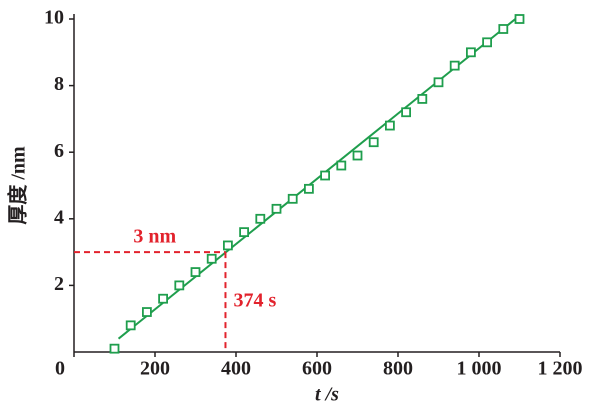 This screenshot has width=591, height=411. I want to click on x-tick-label: 600, so click(317, 369).